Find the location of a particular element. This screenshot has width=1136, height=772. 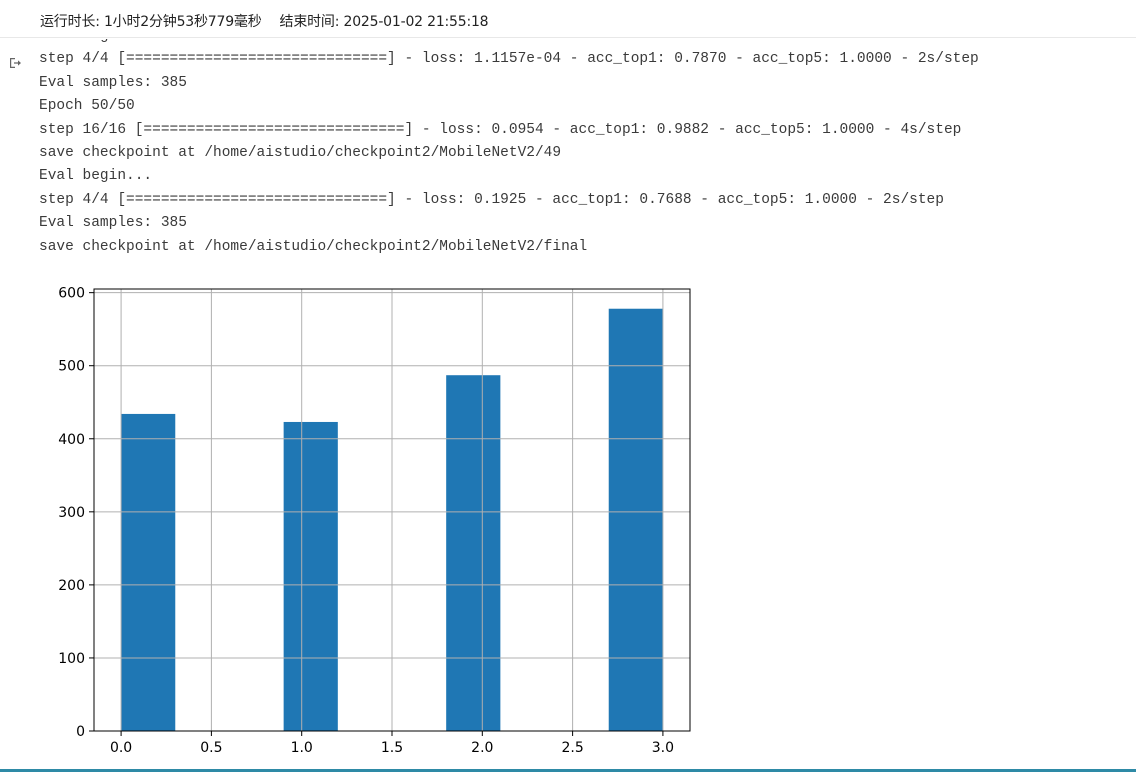

x-tick-label: 0.5 is located at coordinates (211, 748).